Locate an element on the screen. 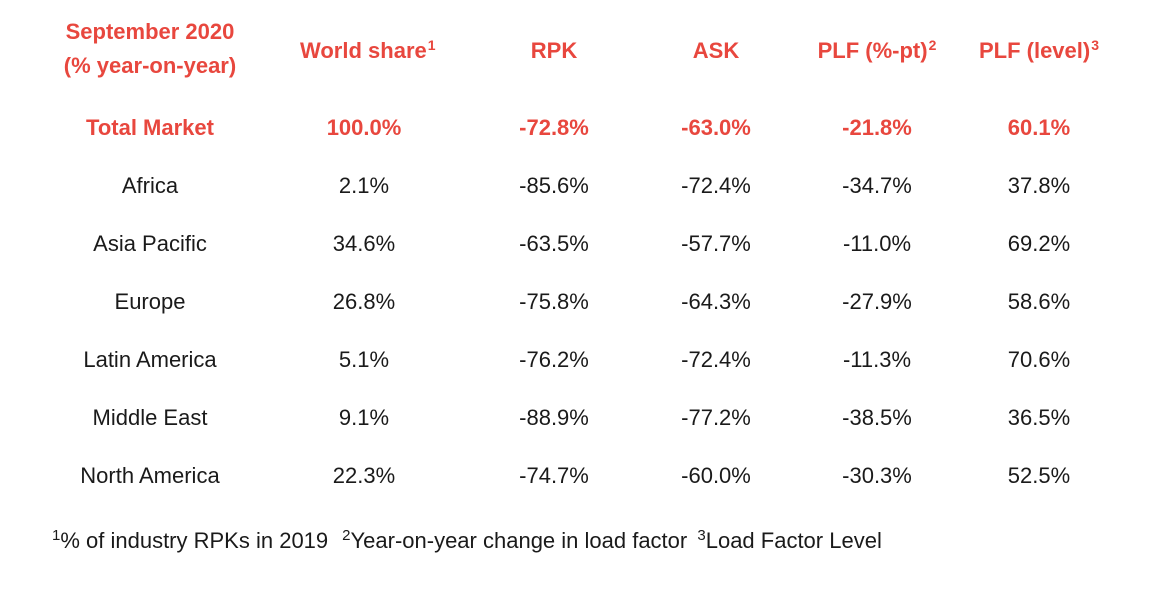 The height and width of the screenshot is (598, 1156). footnote-3-text: Load Factor Level is located at coordinates (793, 540).